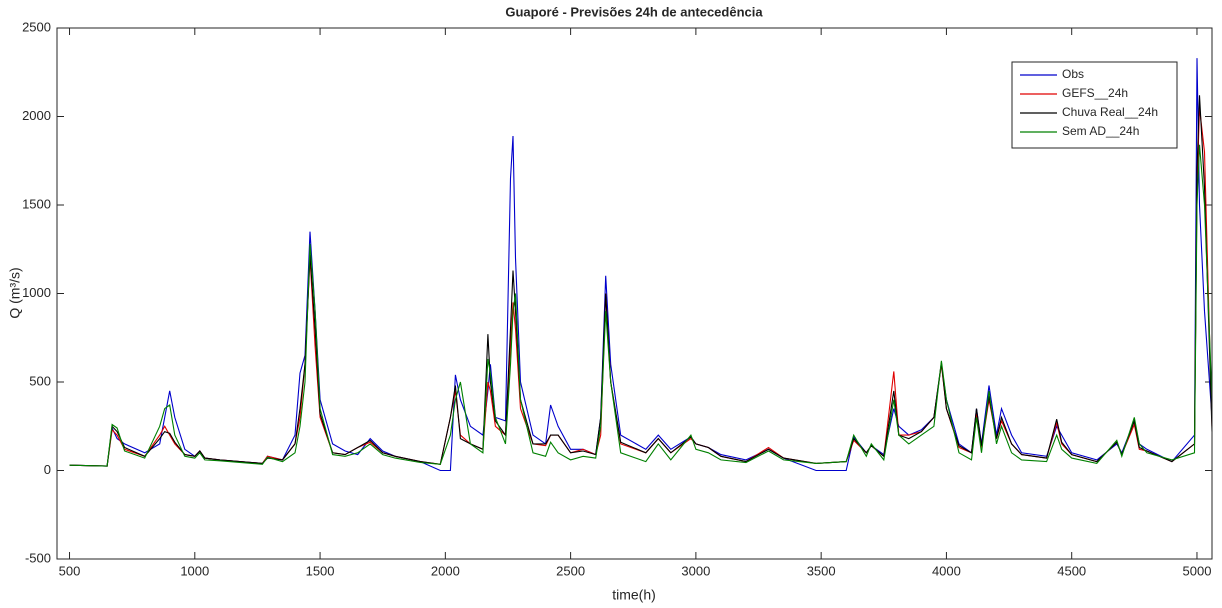  Describe the element at coordinates (695, 570) in the screenshot. I see `x-tick-label: 3000` at that location.